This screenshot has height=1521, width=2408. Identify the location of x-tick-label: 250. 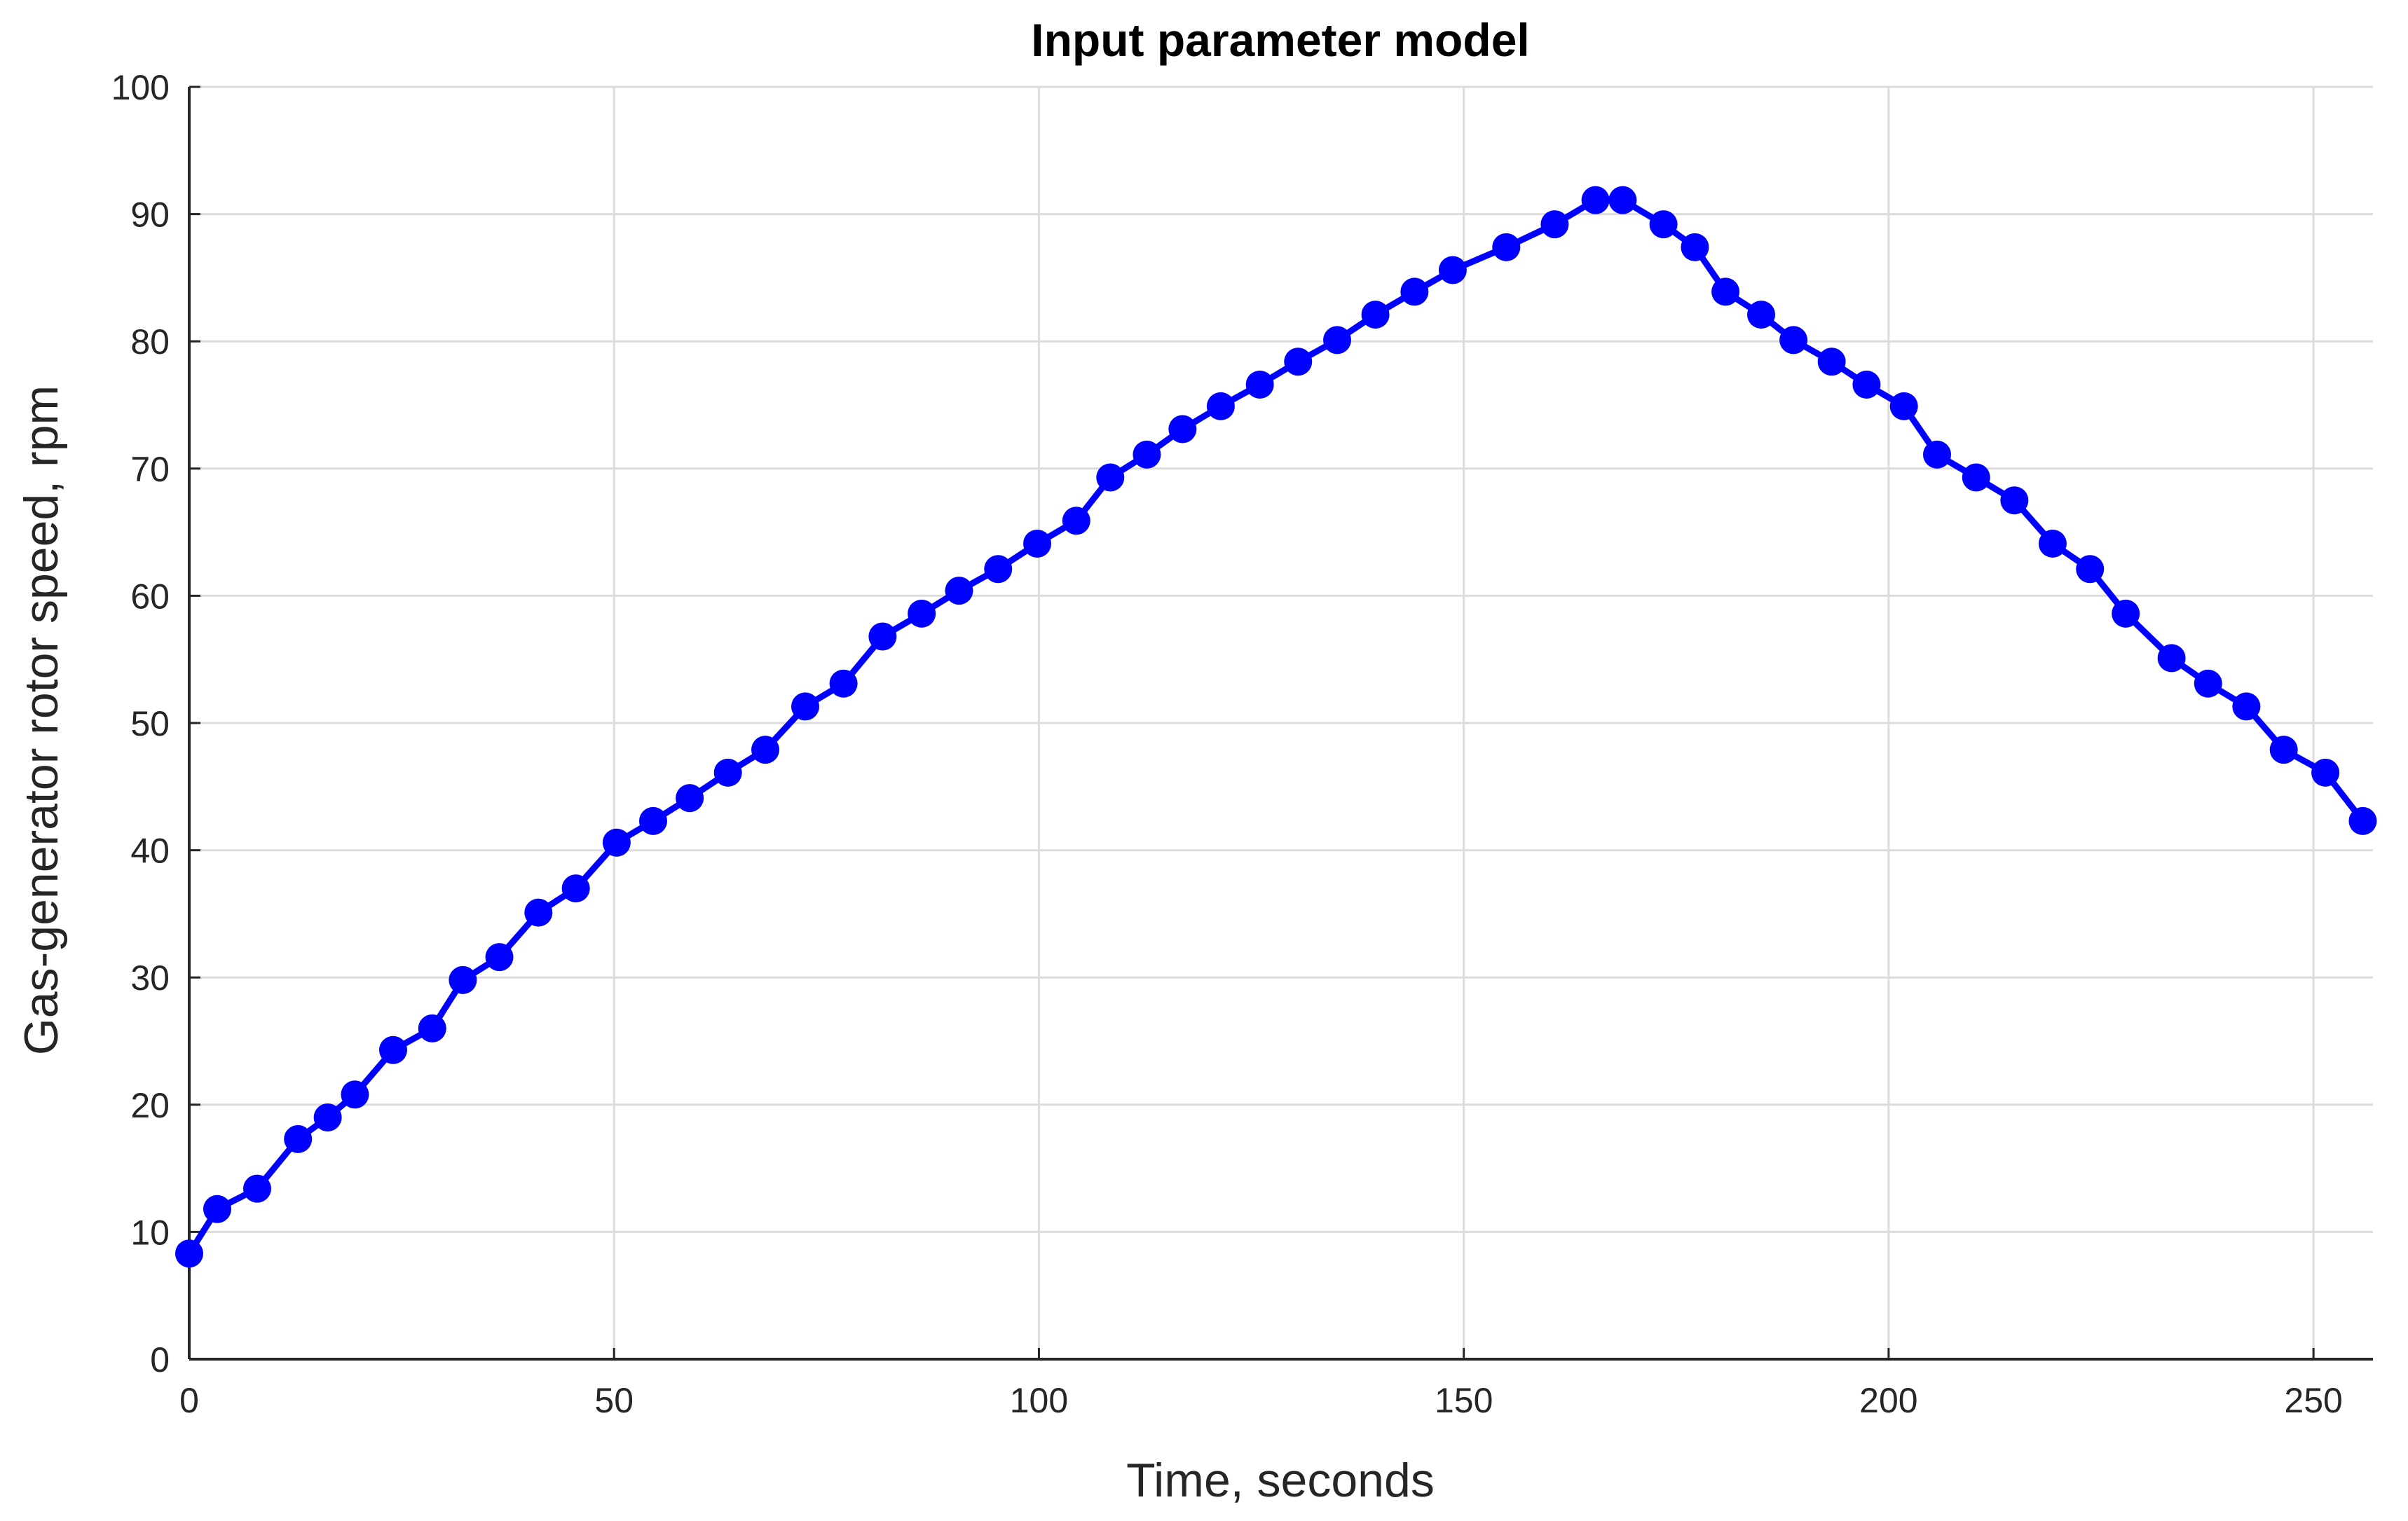
(2313, 1400).